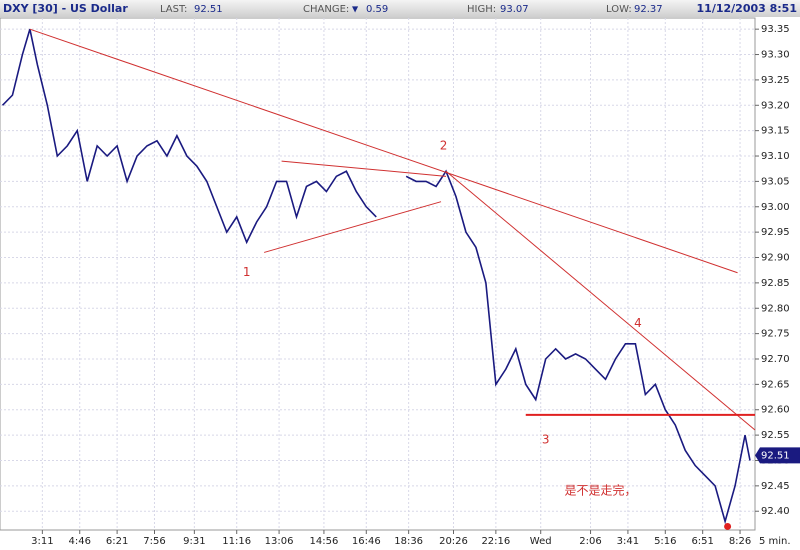 The height and width of the screenshot is (550, 800). What do you see at coordinates (236, 541) in the screenshot?
I see `x-tick-label: 11:16` at bounding box center [236, 541].